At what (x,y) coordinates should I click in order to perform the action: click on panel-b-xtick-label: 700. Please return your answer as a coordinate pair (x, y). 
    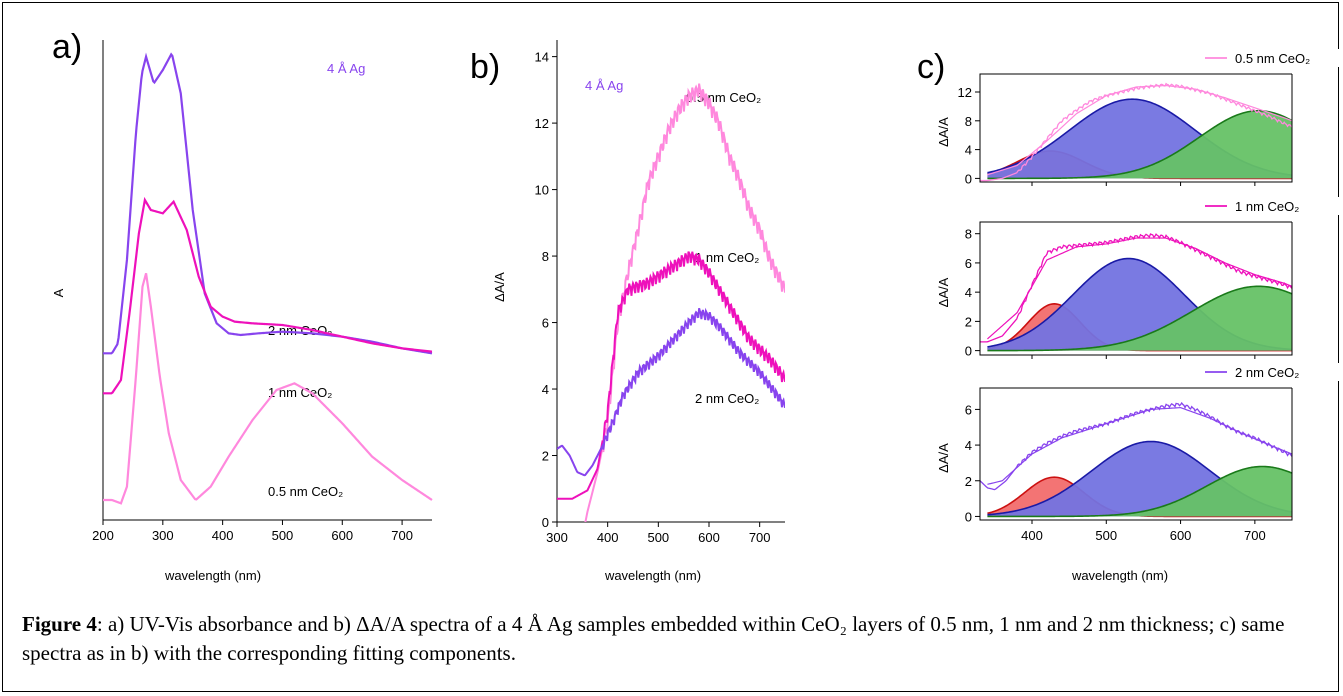
    Looking at the image, I should click on (760, 537).